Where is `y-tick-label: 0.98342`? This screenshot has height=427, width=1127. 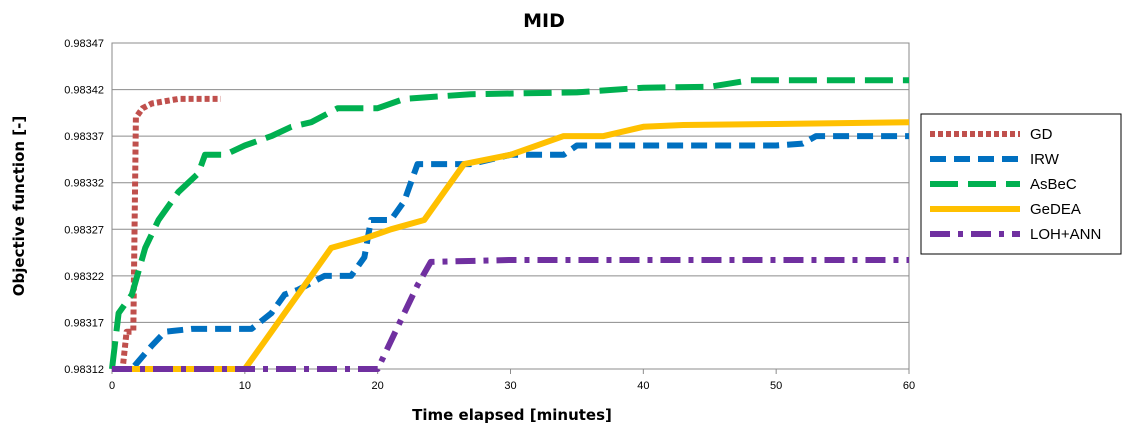 y-tick-label: 0.98342 is located at coordinates (84, 91).